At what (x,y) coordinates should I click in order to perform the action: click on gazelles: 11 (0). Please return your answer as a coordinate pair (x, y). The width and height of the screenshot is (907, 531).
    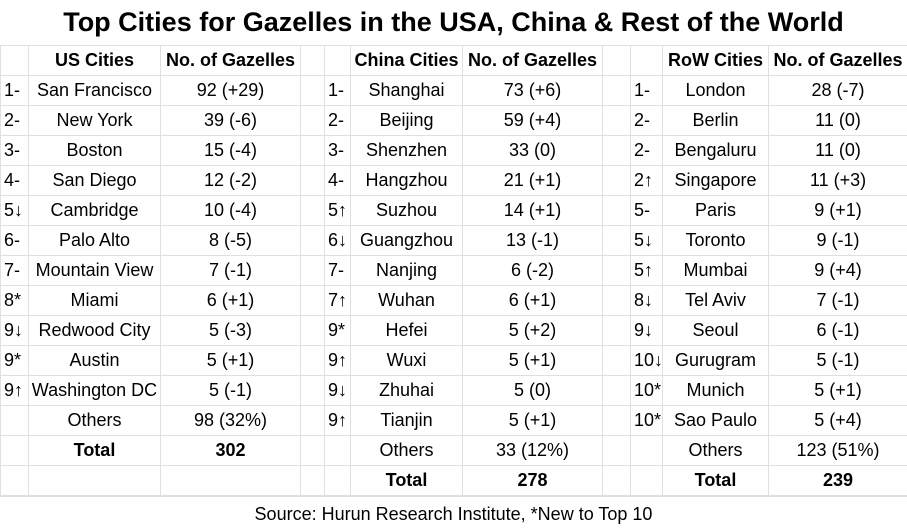
    Looking at the image, I should click on (838, 151).